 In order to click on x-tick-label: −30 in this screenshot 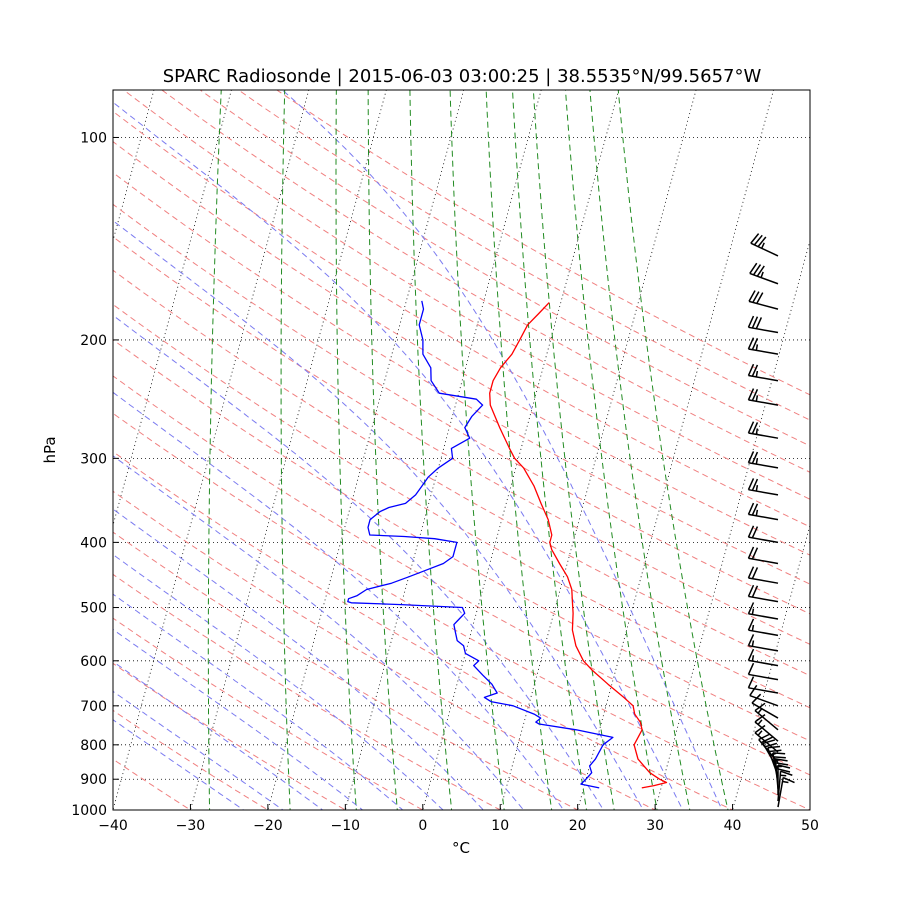, I will do `click(191, 826)`.